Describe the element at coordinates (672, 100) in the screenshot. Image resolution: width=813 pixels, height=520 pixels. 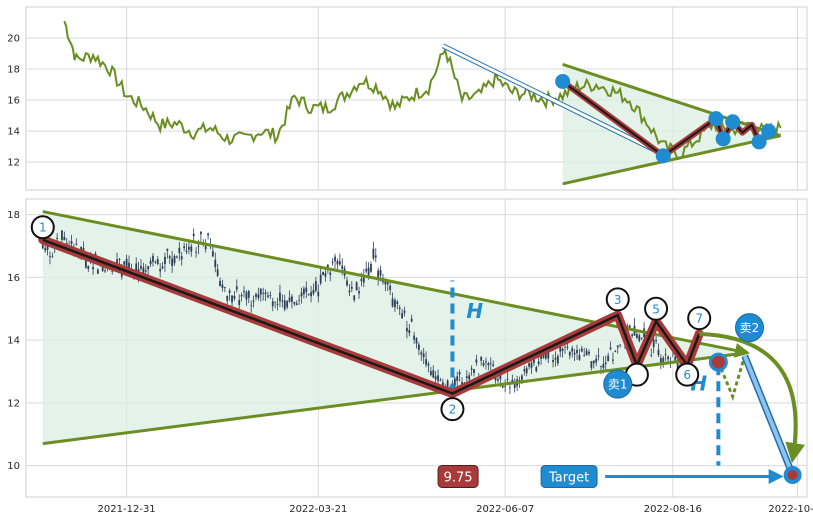
I see `top-wedge-upper-line` at that location.